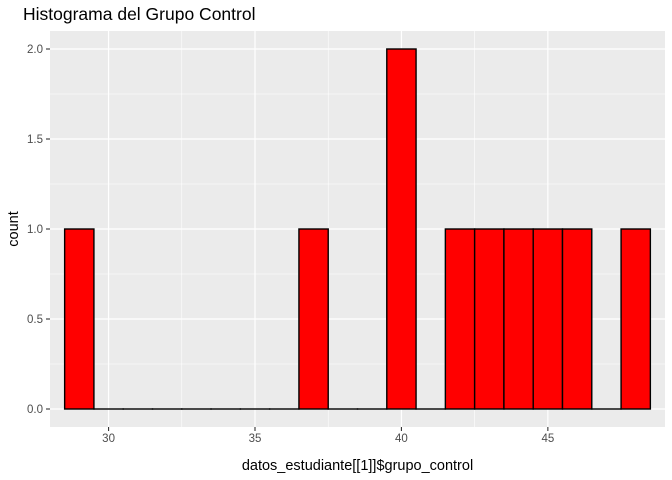  Describe the element at coordinates (35, 320) in the screenshot. I see `y-tick-label: 0.5` at that location.